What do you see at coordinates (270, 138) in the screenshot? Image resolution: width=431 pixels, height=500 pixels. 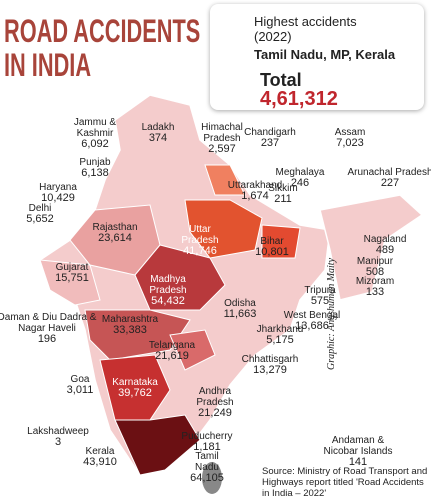 I see `region-label: Chandigarh 237` at bounding box center [270, 138].